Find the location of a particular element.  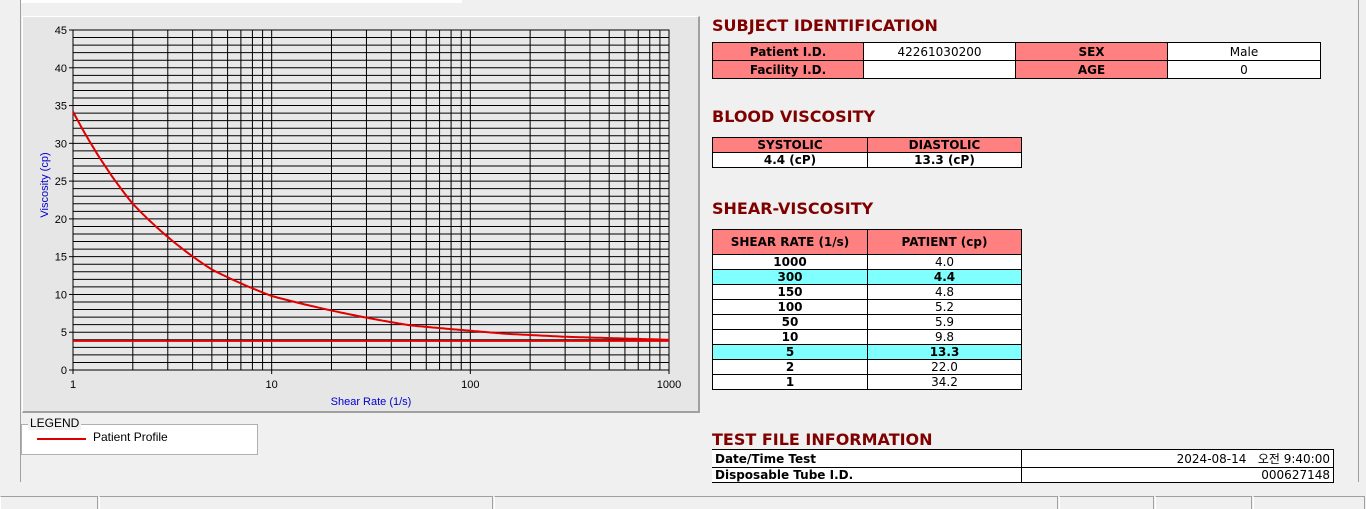

patient-id-label: Patient I.D. is located at coordinates (788, 51).